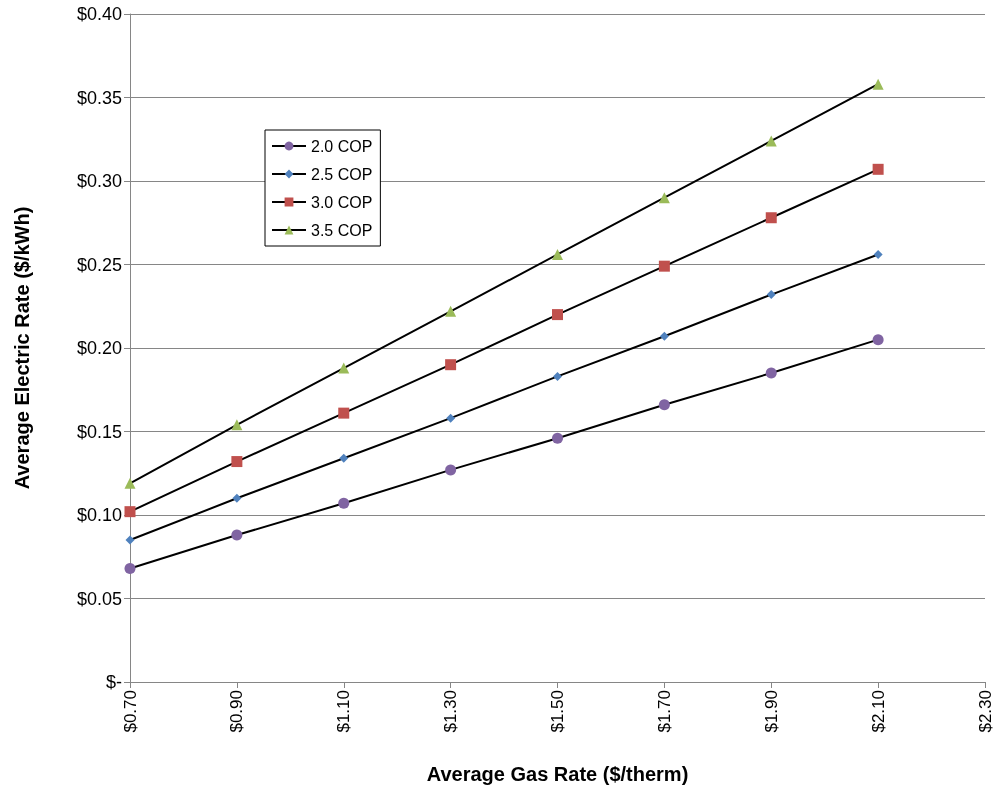  I want to click on legend-label: 3.0 COP, so click(342, 202).